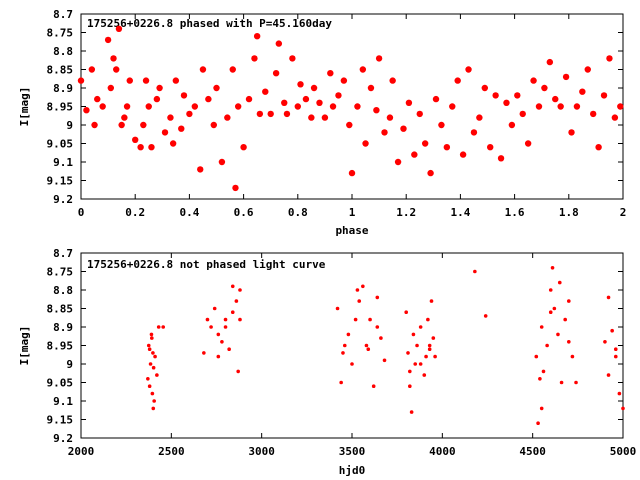 The width and height of the screenshot is (640, 480). I want to click on x-tick-label: 4000, so click(442, 451).